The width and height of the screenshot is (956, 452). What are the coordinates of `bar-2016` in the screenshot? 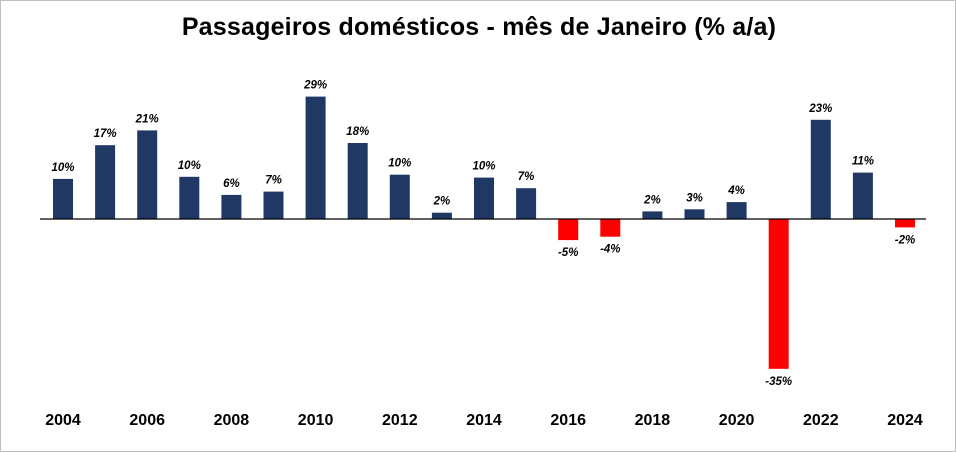 It's located at (568, 230).